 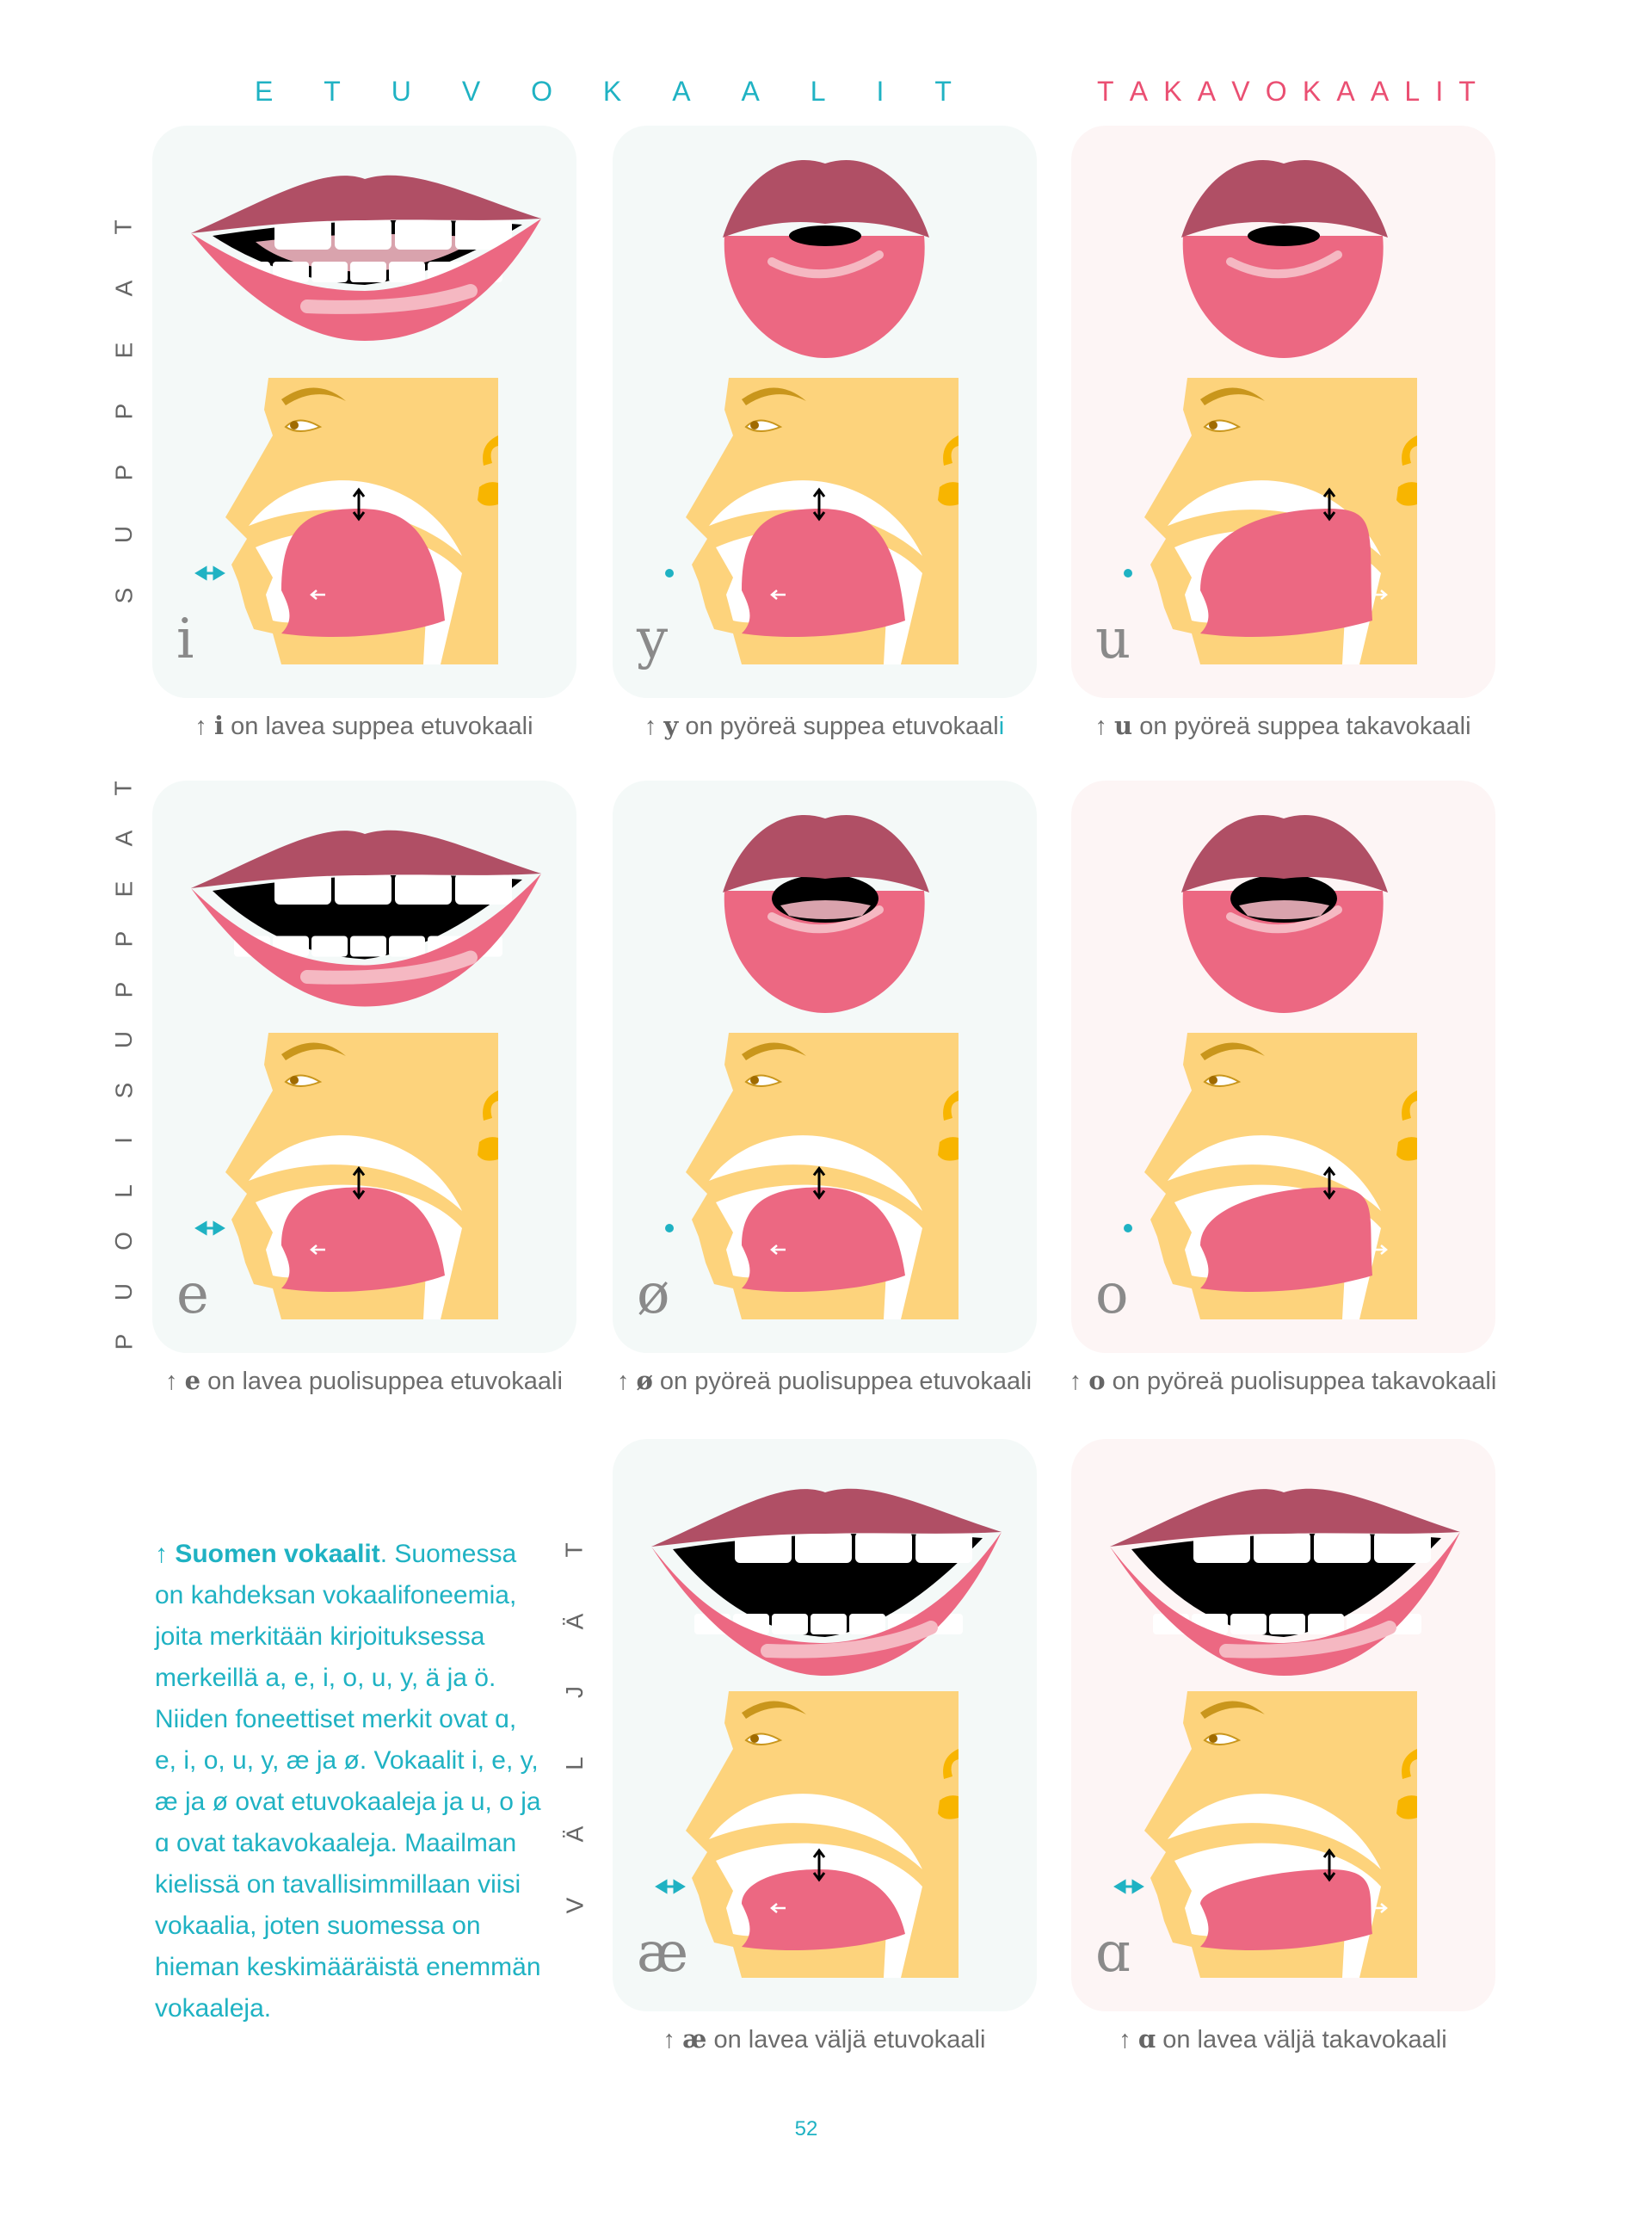 What do you see at coordinates (842, 726) in the screenshot?
I see `caption-text: on pyöreä suppea etuvokaal` at bounding box center [842, 726].